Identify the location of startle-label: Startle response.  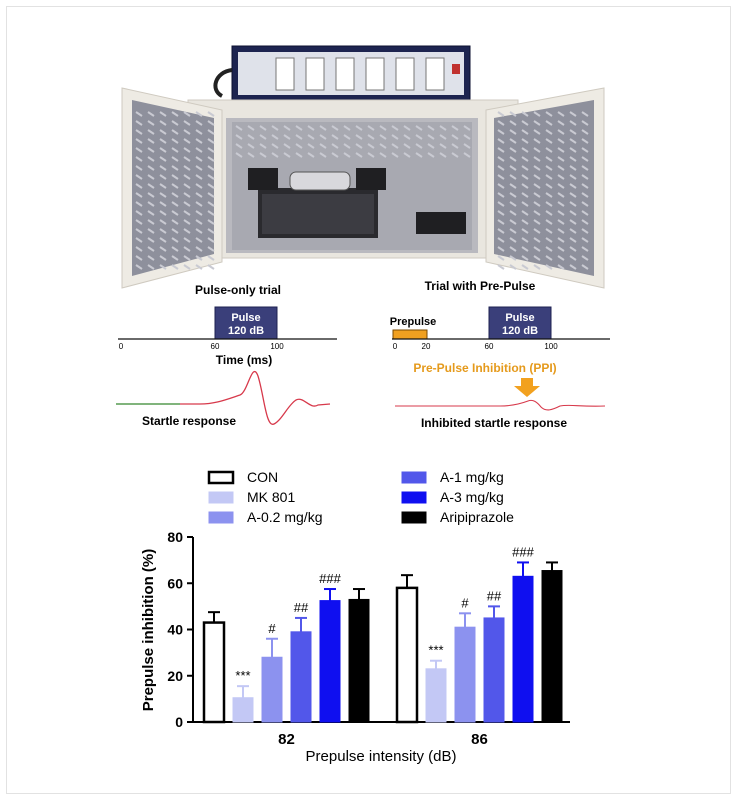
(189, 421).